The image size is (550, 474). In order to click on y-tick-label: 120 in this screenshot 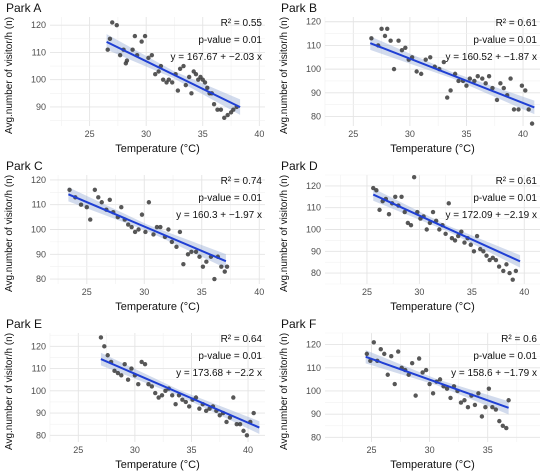, I will do `click(38, 180)`.